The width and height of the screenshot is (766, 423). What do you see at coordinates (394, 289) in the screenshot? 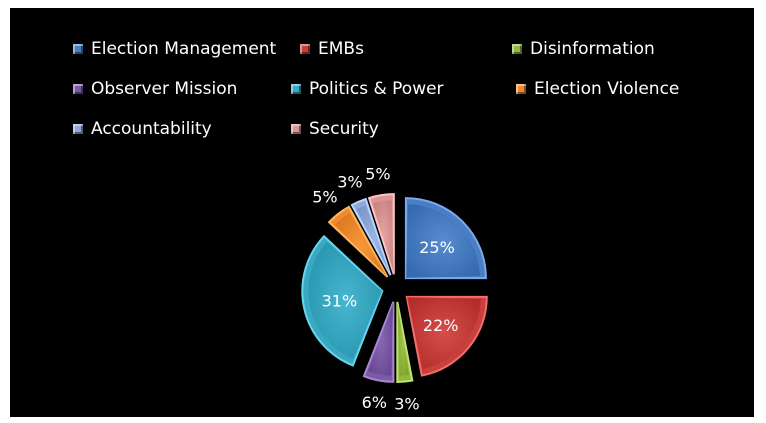
I see `pie-chart: 25%22%3%6%31%5%3% 5%` at bounding box center [394, 289].